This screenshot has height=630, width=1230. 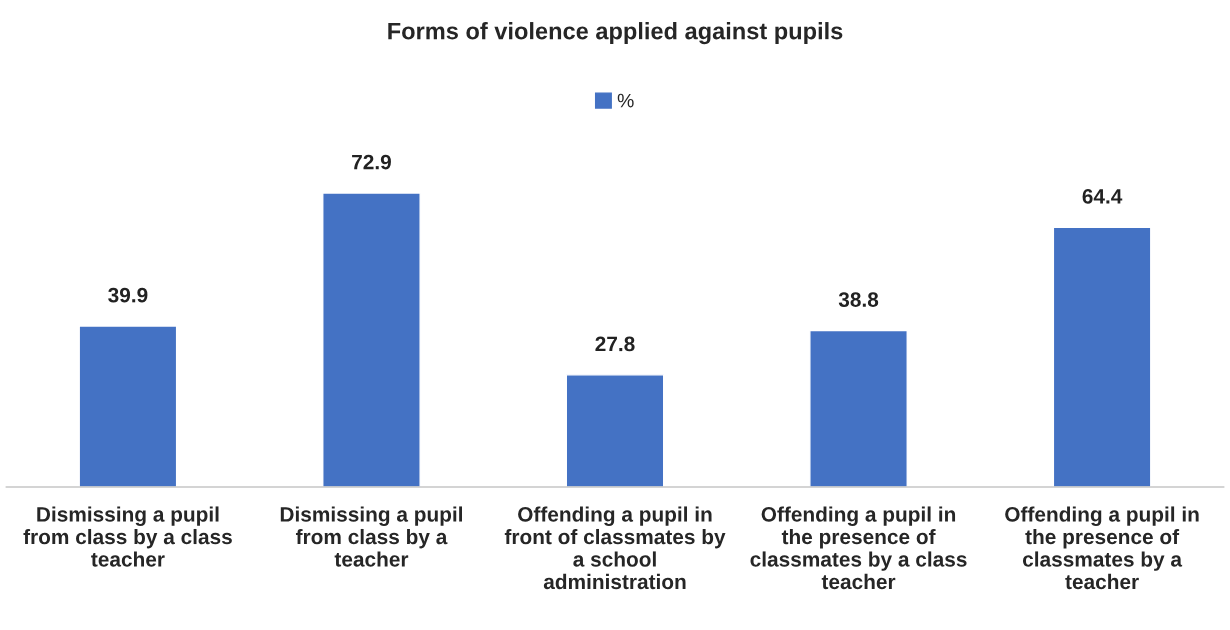 I want to click on x-tick-label: Offending a pupil in the presence of classmates by a class teacher, so click(x=858, y=548).